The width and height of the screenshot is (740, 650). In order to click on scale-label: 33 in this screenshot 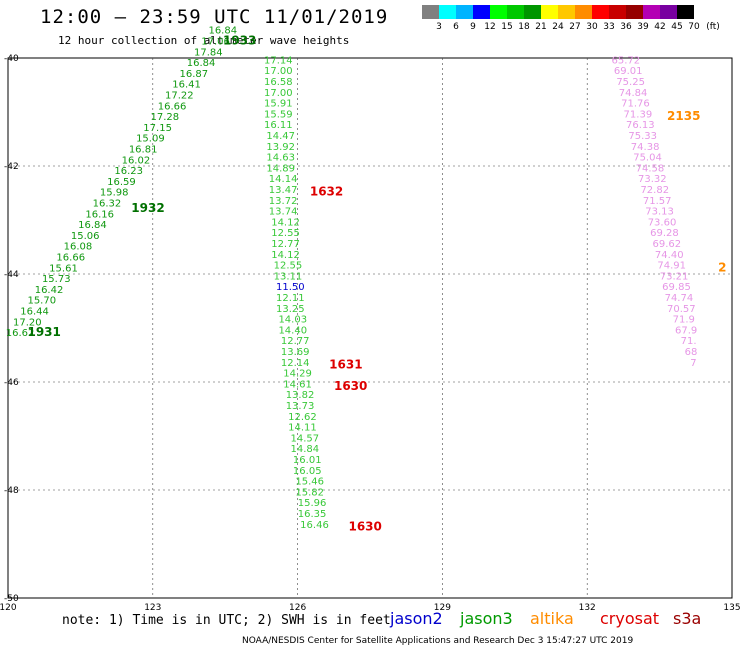, I will do `click(609, 27)`.